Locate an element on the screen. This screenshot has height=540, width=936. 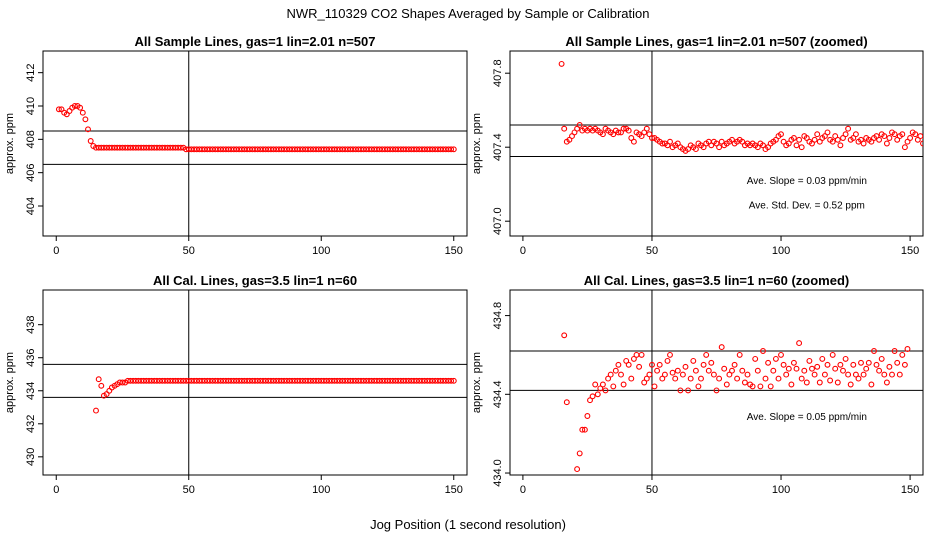
y-tick-label: 407.0 is located at coordinates (498, 221).